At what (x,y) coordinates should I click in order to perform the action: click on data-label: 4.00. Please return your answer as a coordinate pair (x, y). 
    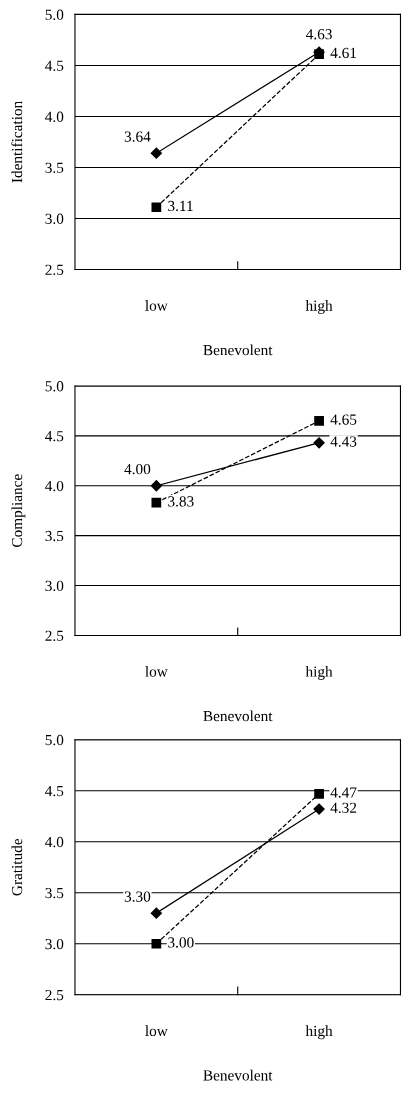
    Looking at the image, I should click on (137, 469).